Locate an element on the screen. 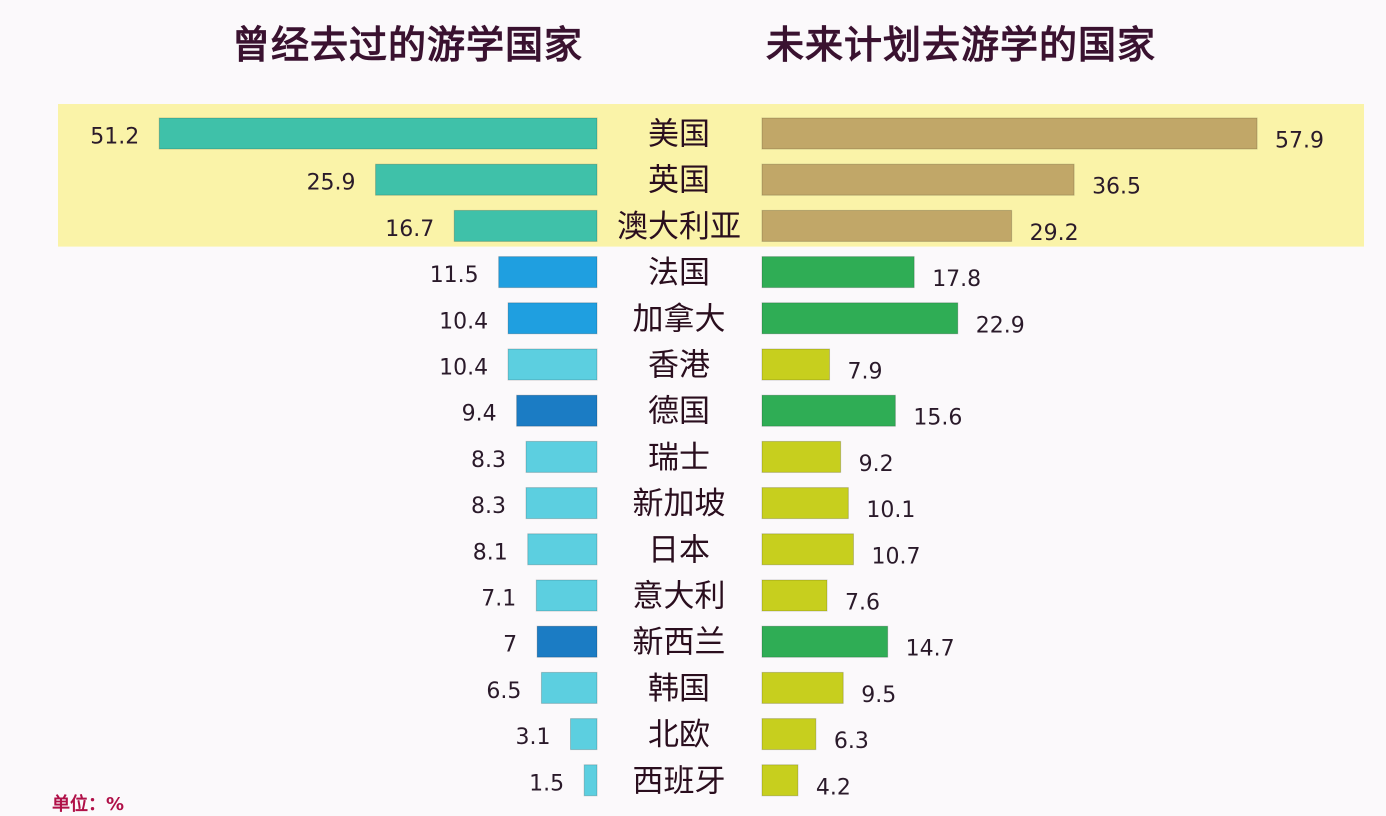 The width and height of the screenshot is (1386, 816). left-value-label: 9.4 is located at coordinates (479, 414).